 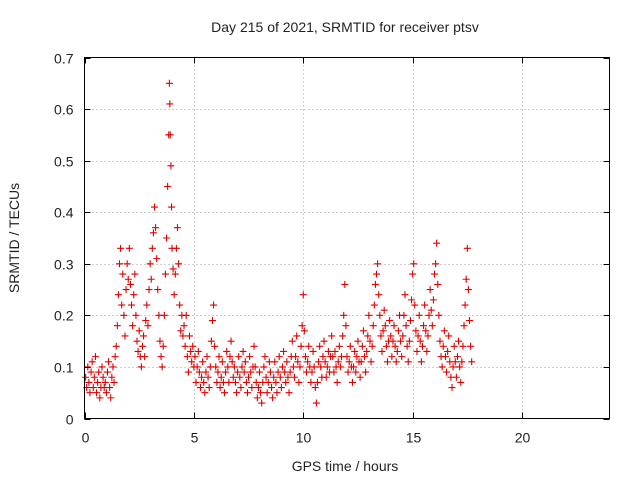 I want to click on x-tick-label: 0, so click(x=86, y=438).